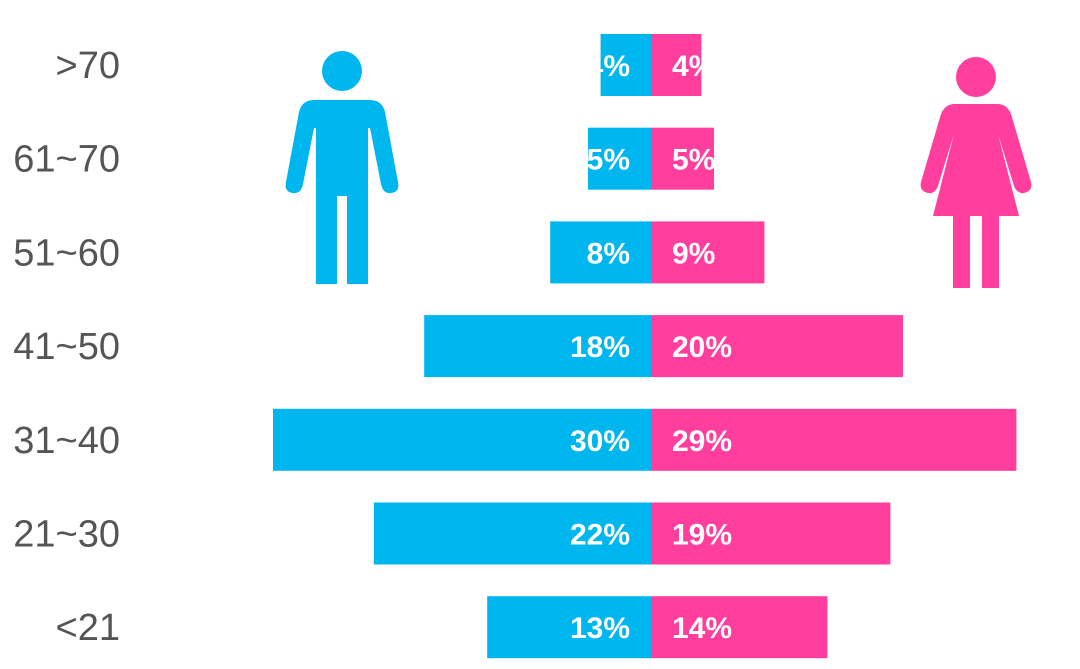 This screenshot has height=669, width=1080. Describe the element at coordinates (608, 253) in the screenshot. I see `male-value-label: 8%` at that location.